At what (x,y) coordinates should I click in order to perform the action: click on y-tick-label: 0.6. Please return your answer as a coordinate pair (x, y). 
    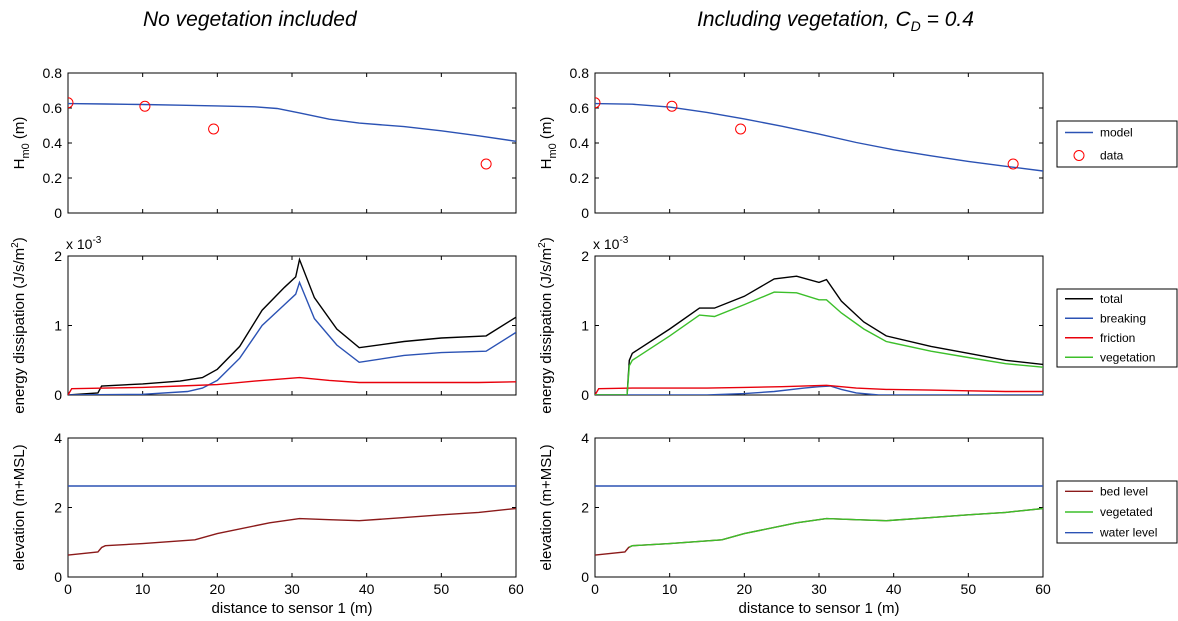
    Looking at the image, I should click on (53, 108).